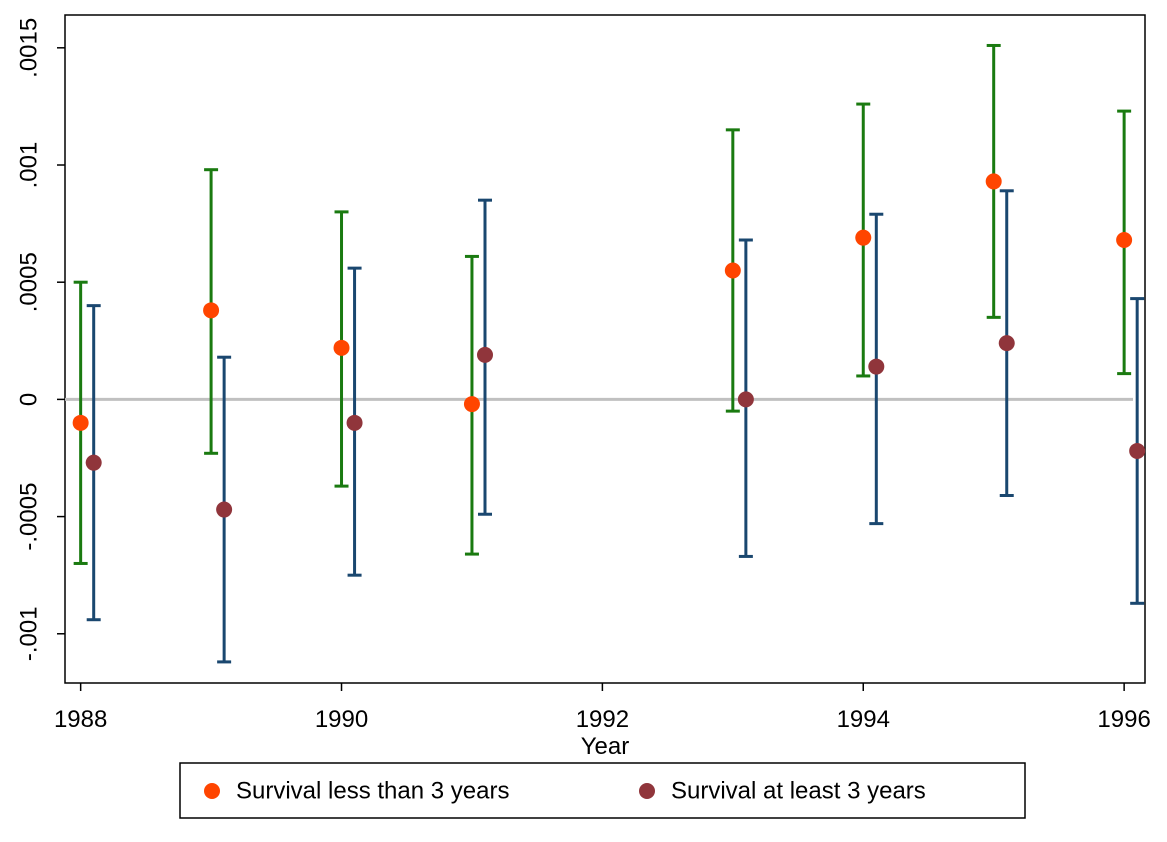 The image size is (1167, 842). Describe the element at coordinates (28, 48) in the screenshot. I see `y-tick-label: .0015` at that location.